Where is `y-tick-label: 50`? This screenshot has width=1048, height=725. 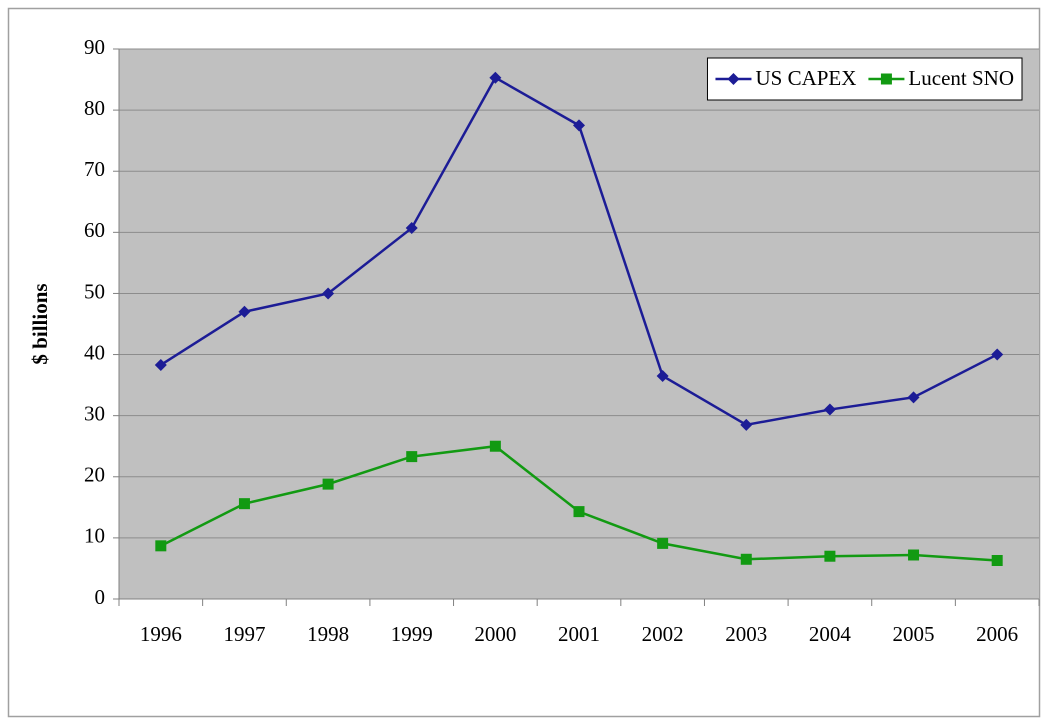
y-tick-label: 50 is located at coordinates (94, 291).